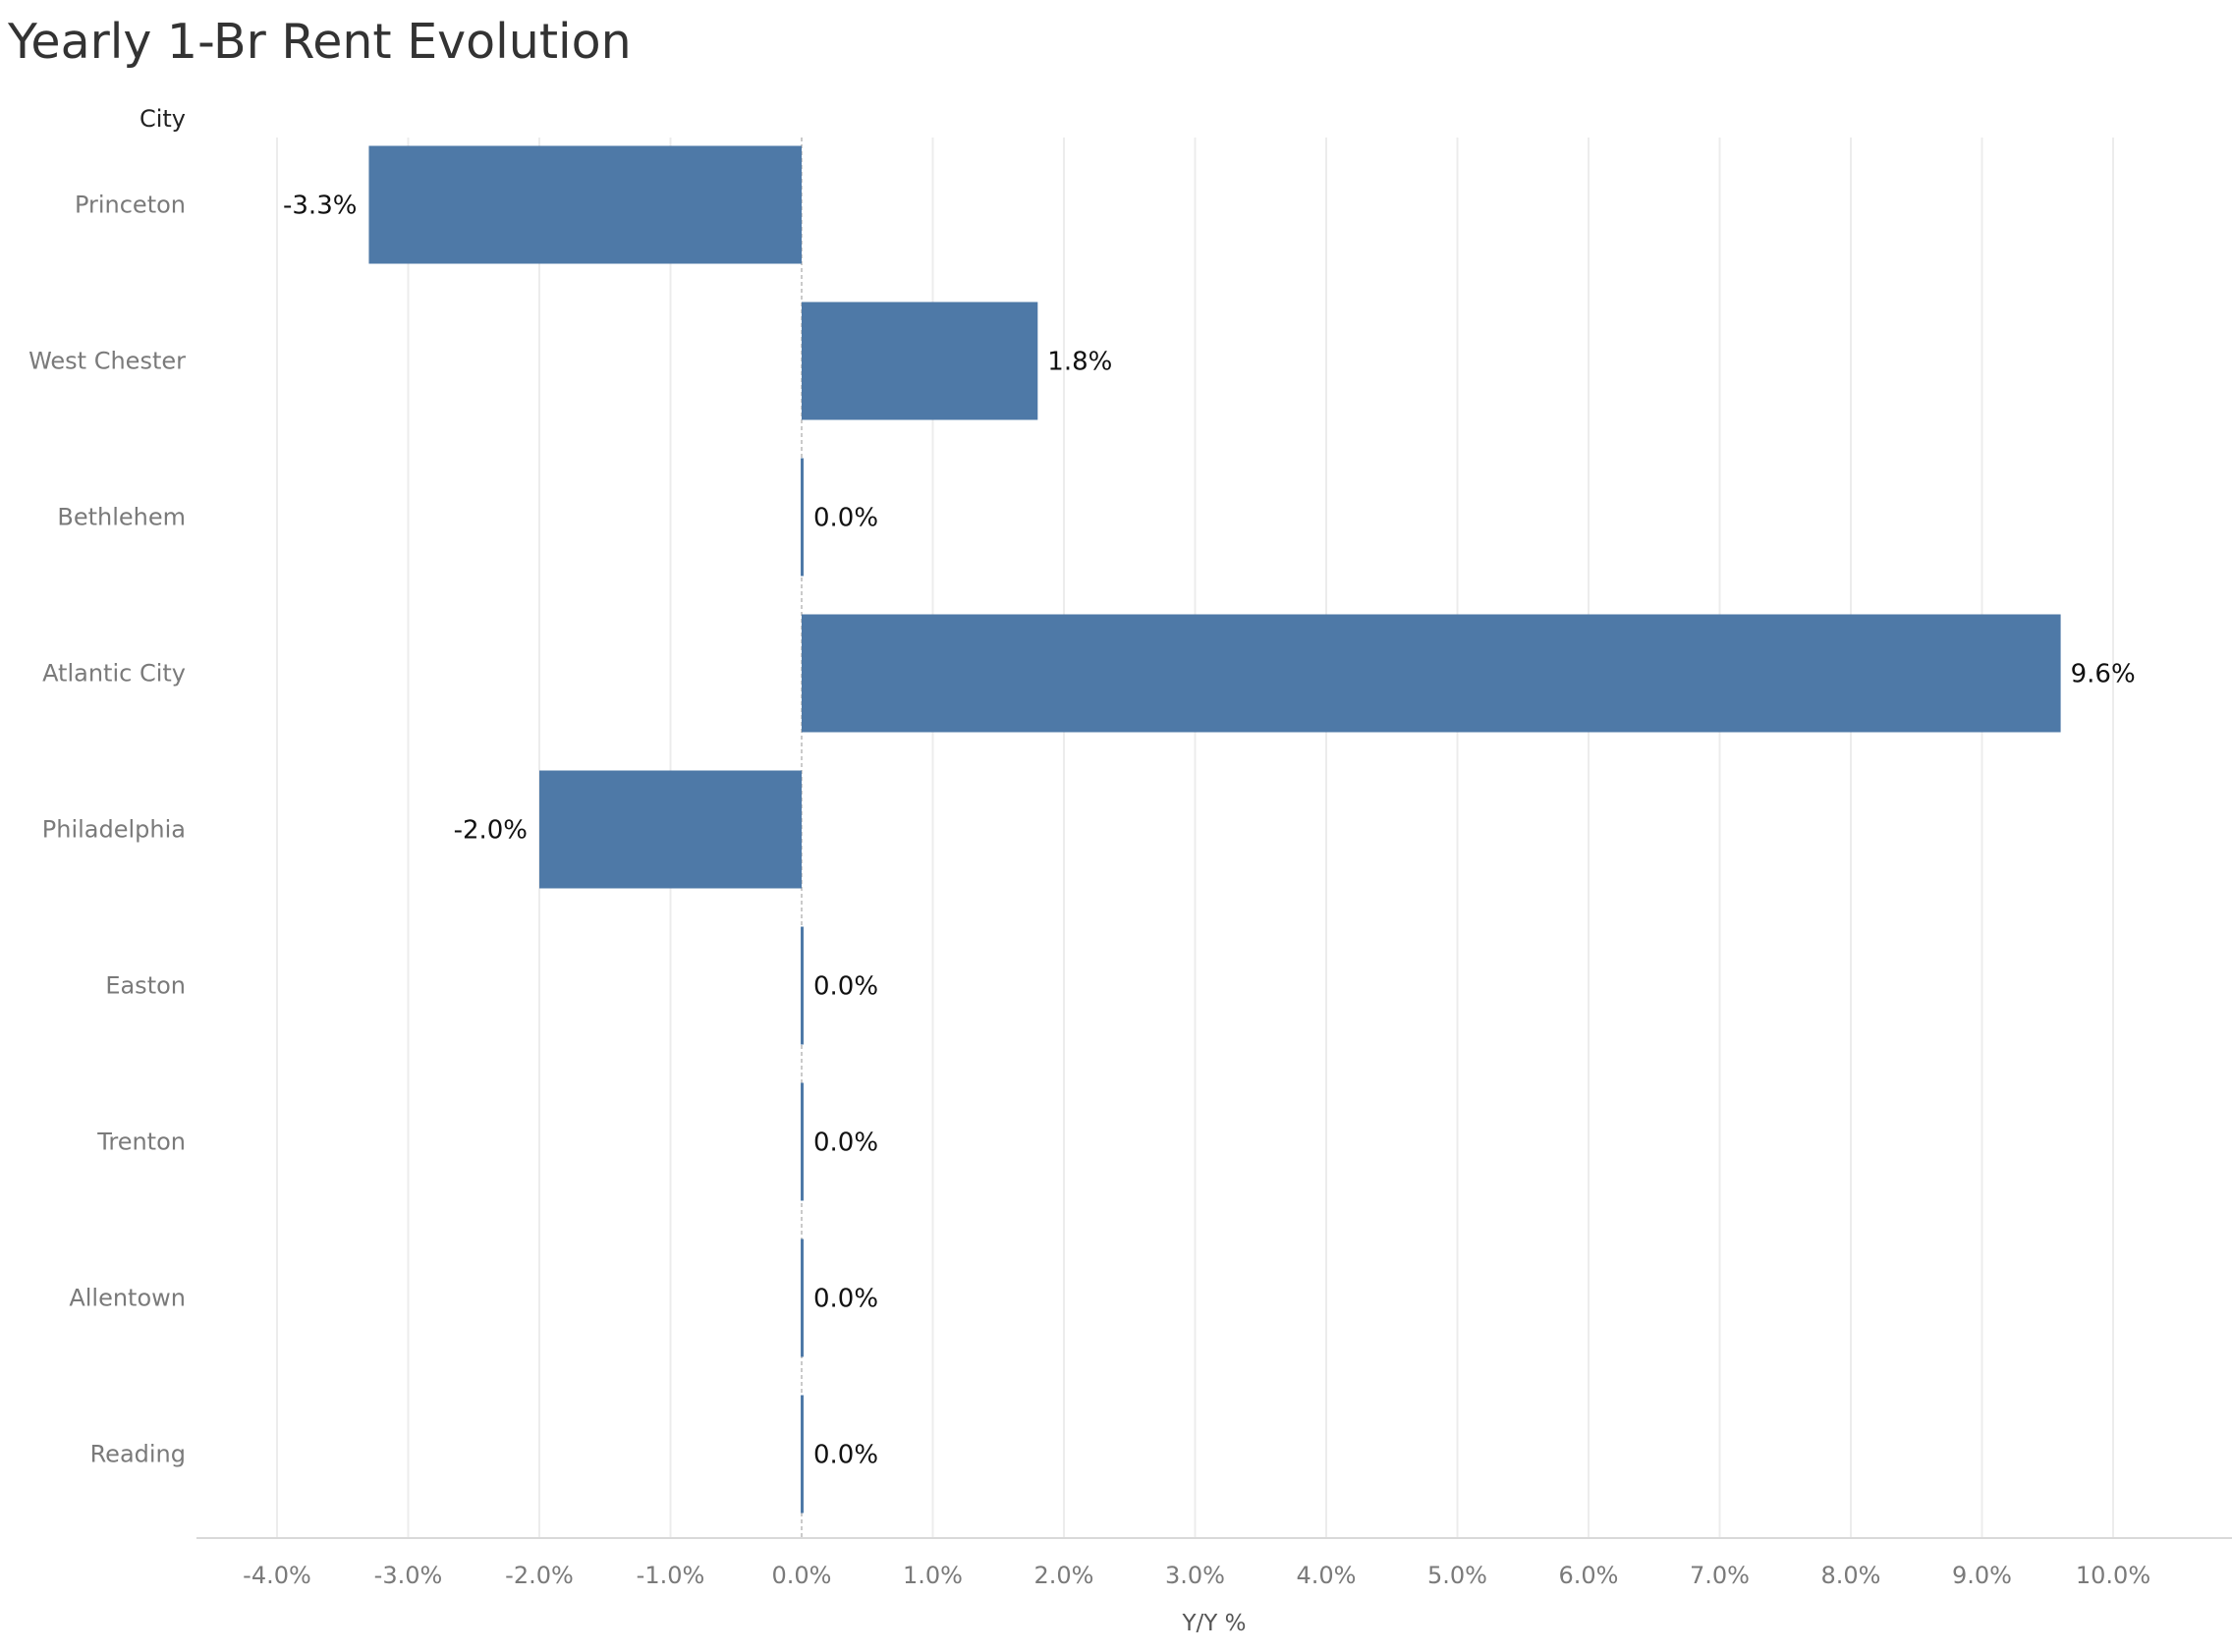 This screenshot has width=2232, height=1652. Describe the element at coordinates (1982, 1575) in the screenshot. I see `x-tick-label: 9.0%` at that location.